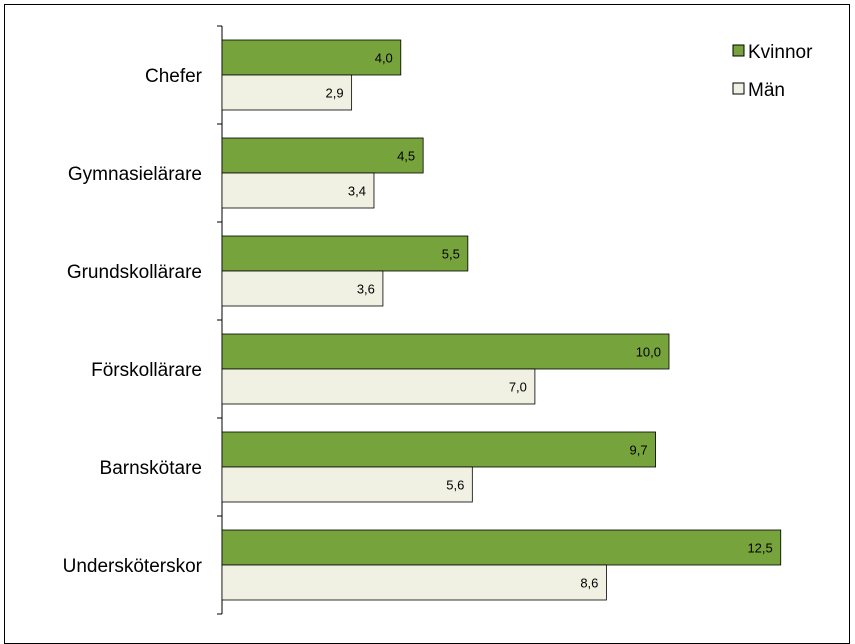 Image resolution: width=855 pixels, height=644 pixels. What do you see at coordinates (589, 583) in the screenshot?
I see `data-label-man-underskoterskor: 8,6` at bounding box center [589, 583].